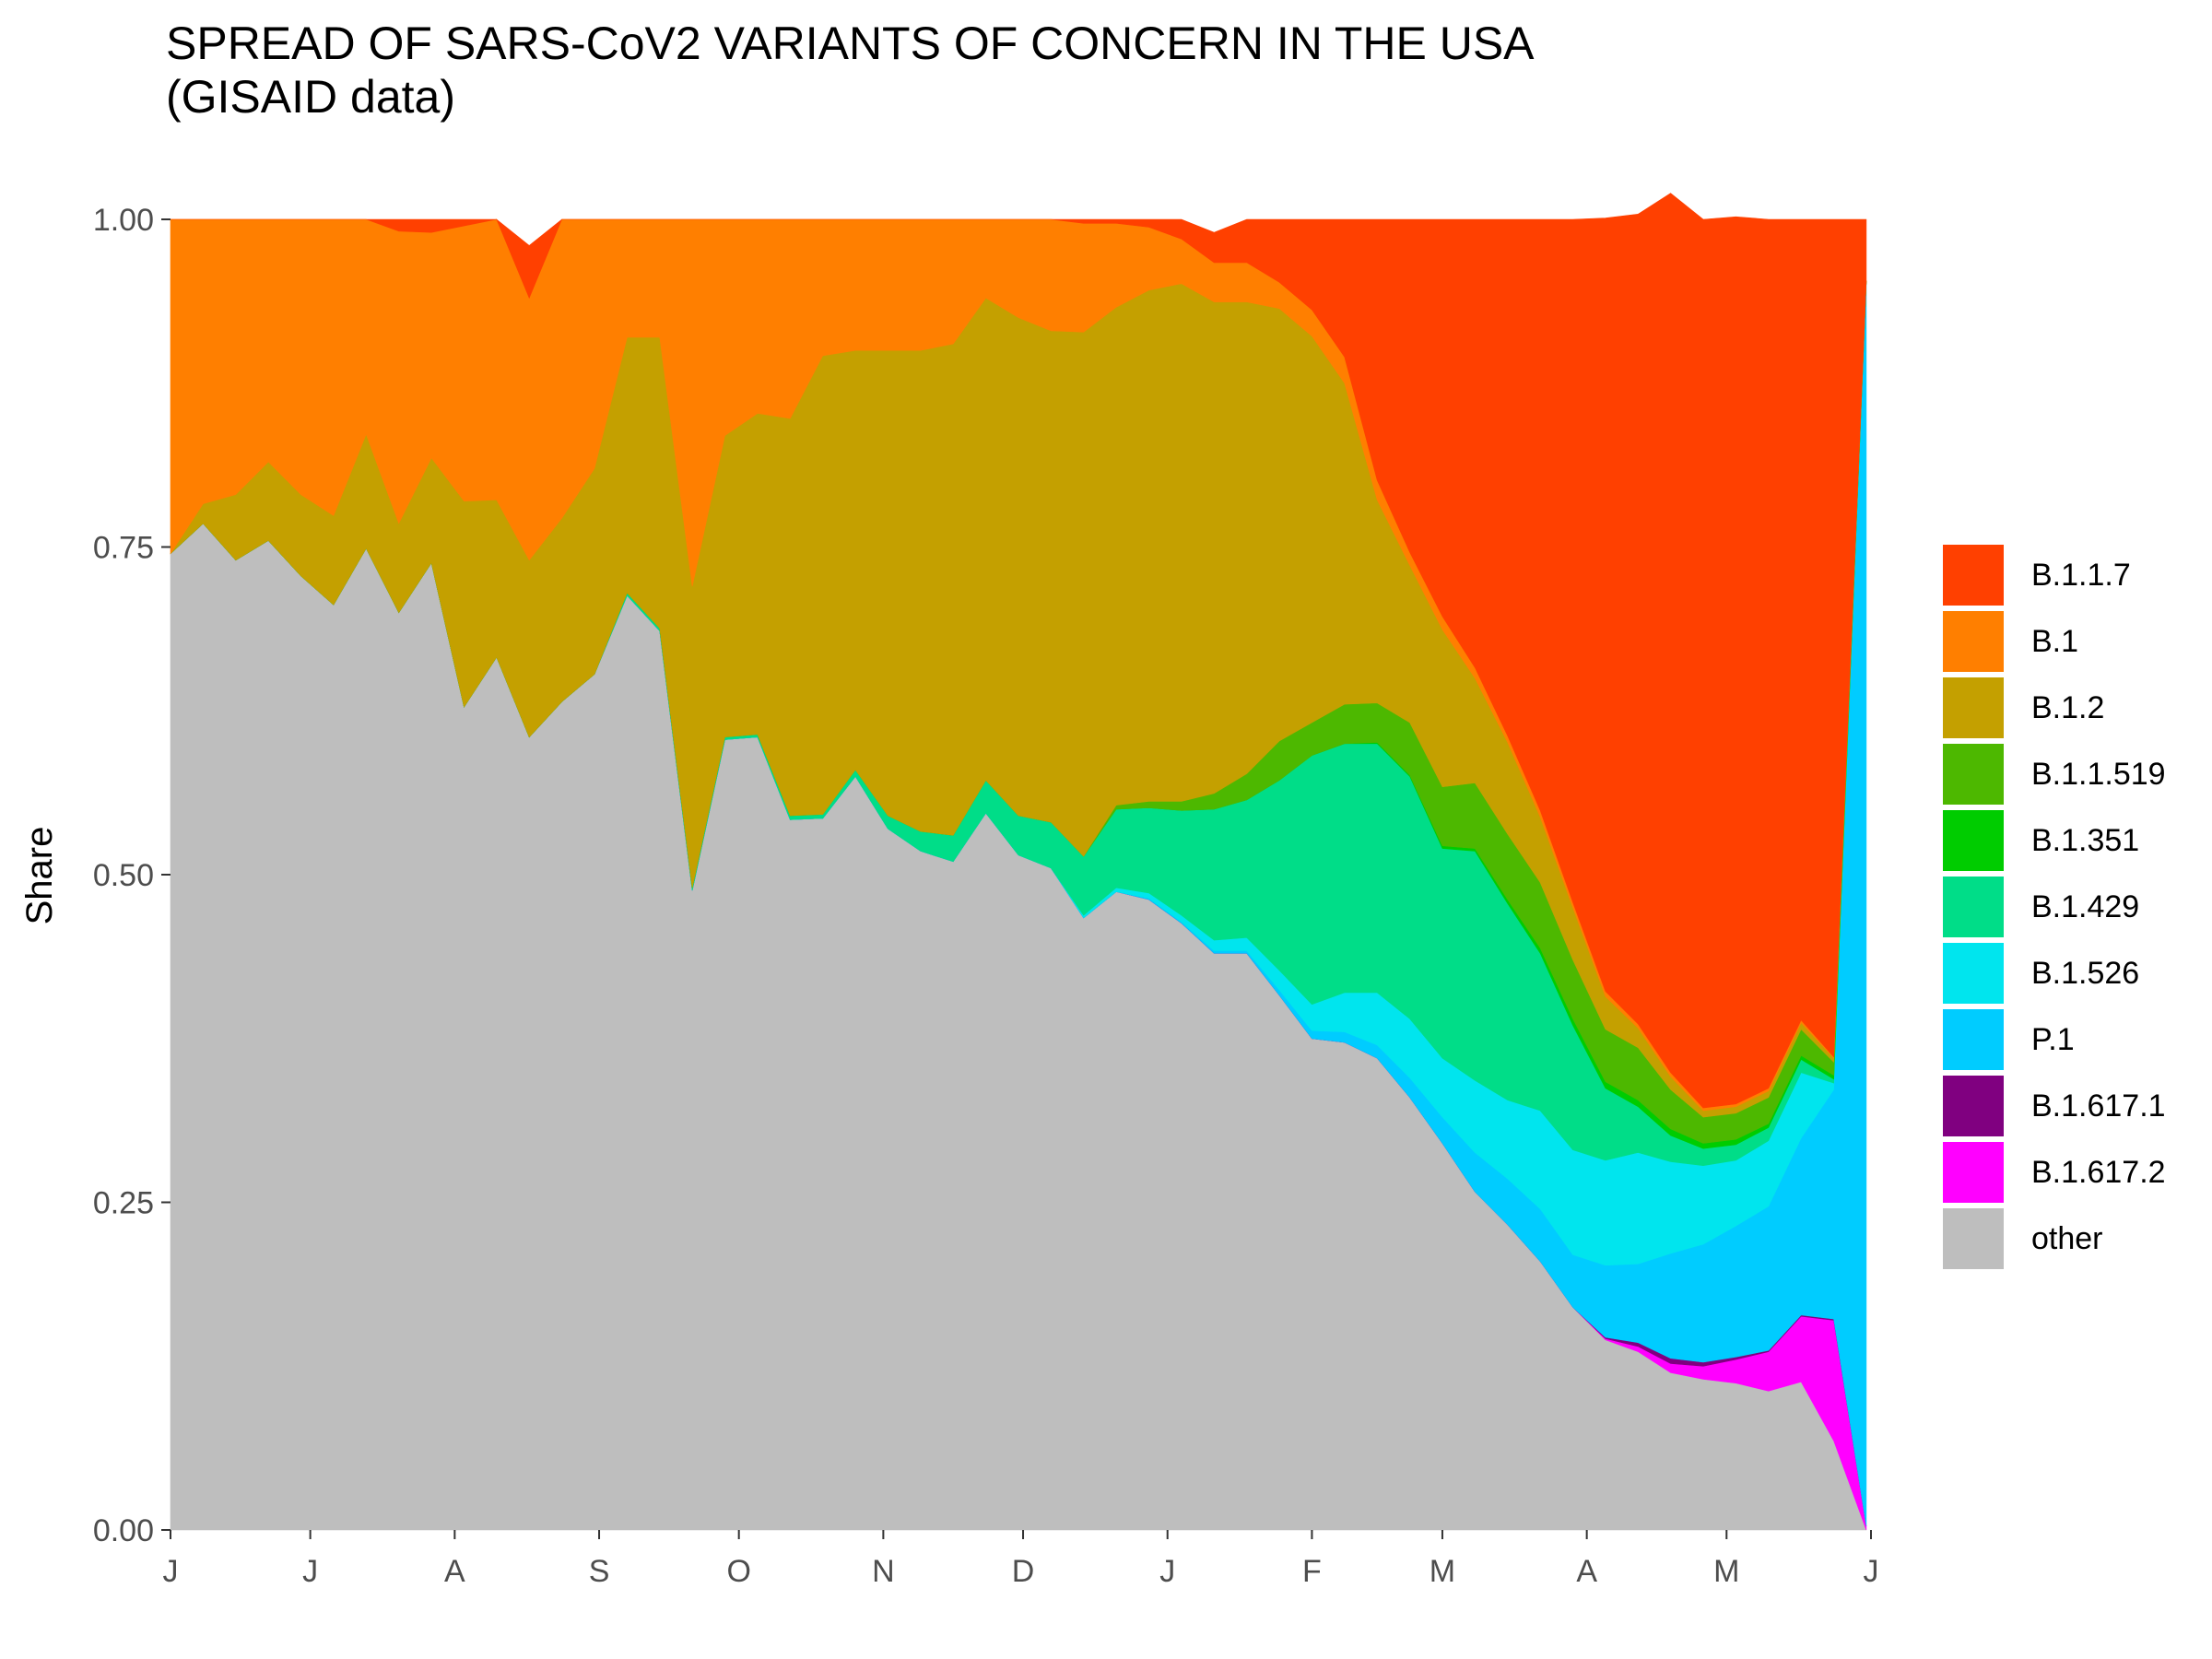 The width and height of the screenshot is (2212, 1659). I want to click on legend-label: other, so click(2067, 1238).